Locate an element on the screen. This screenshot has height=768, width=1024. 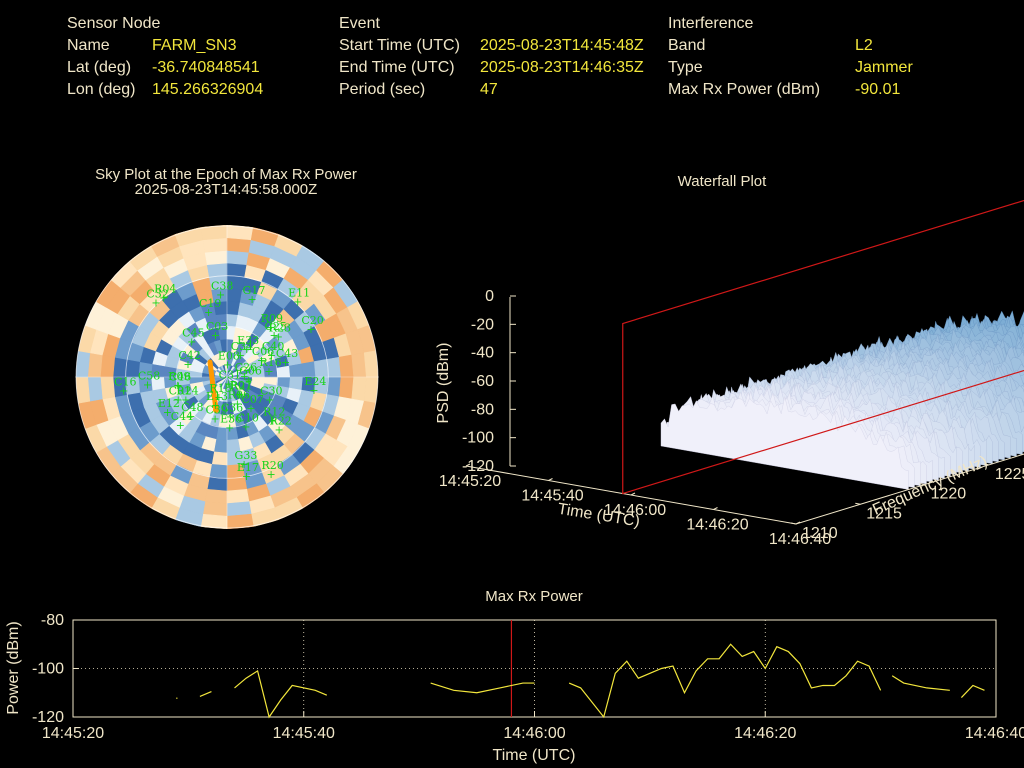
power-trace-segment is located at coordinates (482, 688).